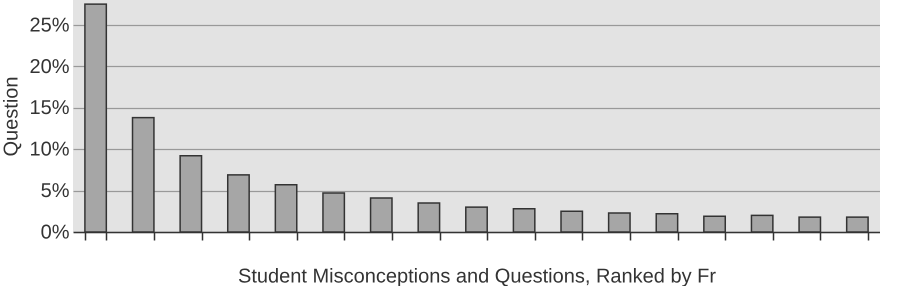  Describe the element at coordinates (55, 233) in the screenshot. I see `y-tick-label: 0%` at that location.